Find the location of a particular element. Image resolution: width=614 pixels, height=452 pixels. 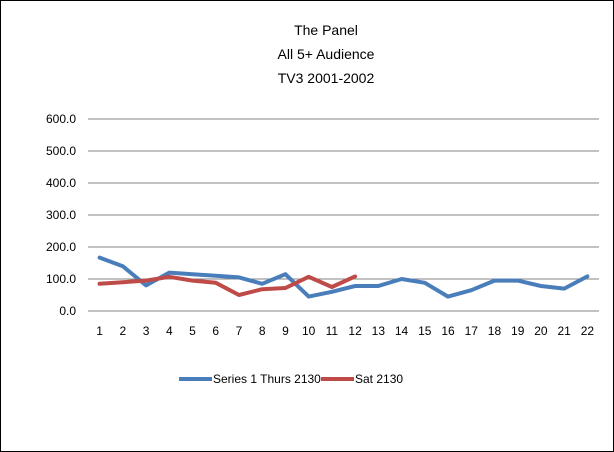

x-tick-label: 7 is located at coordinates (239, 331).